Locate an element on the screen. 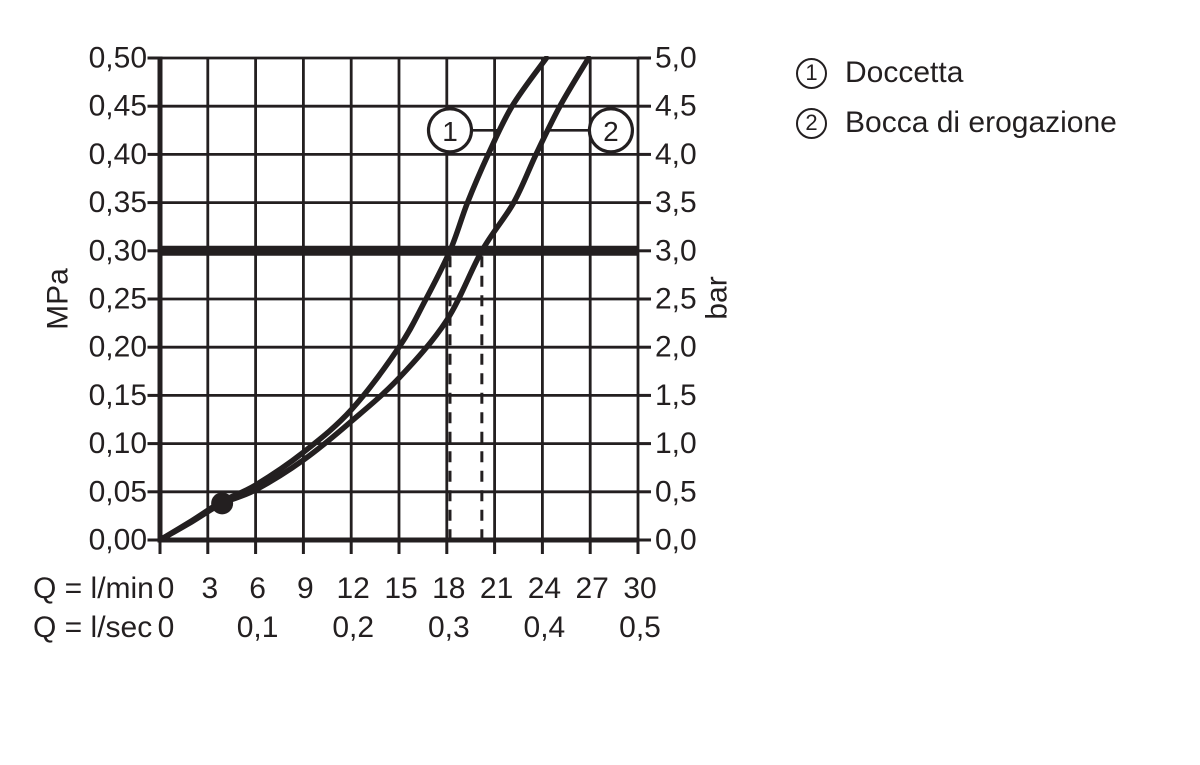 The height and width of the screenshot is (765, 1200). x-lsec-tick-label: 0,2 is located at coordinates (353, 627).